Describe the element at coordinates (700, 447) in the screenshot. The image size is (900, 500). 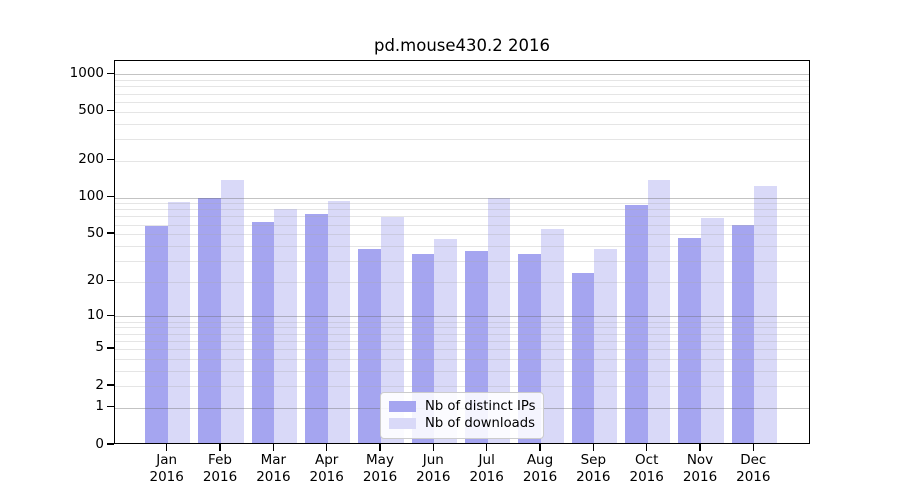
I see `x-tick-mark-nov` at that location.